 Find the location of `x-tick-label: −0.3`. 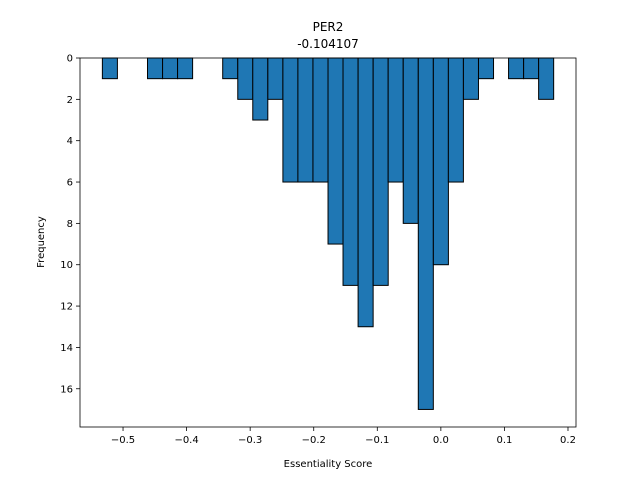

x-tick-label: −0.3 is located at coordinates (250, 440).